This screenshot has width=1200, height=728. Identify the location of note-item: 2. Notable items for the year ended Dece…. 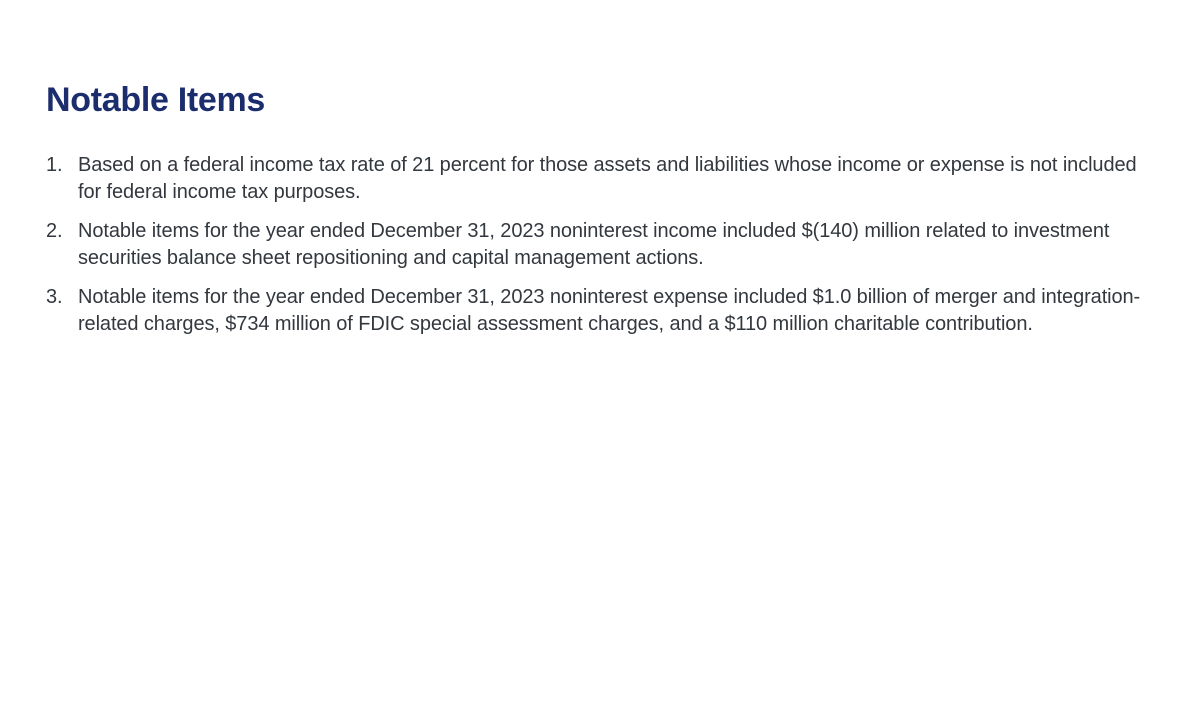
(598, 245).